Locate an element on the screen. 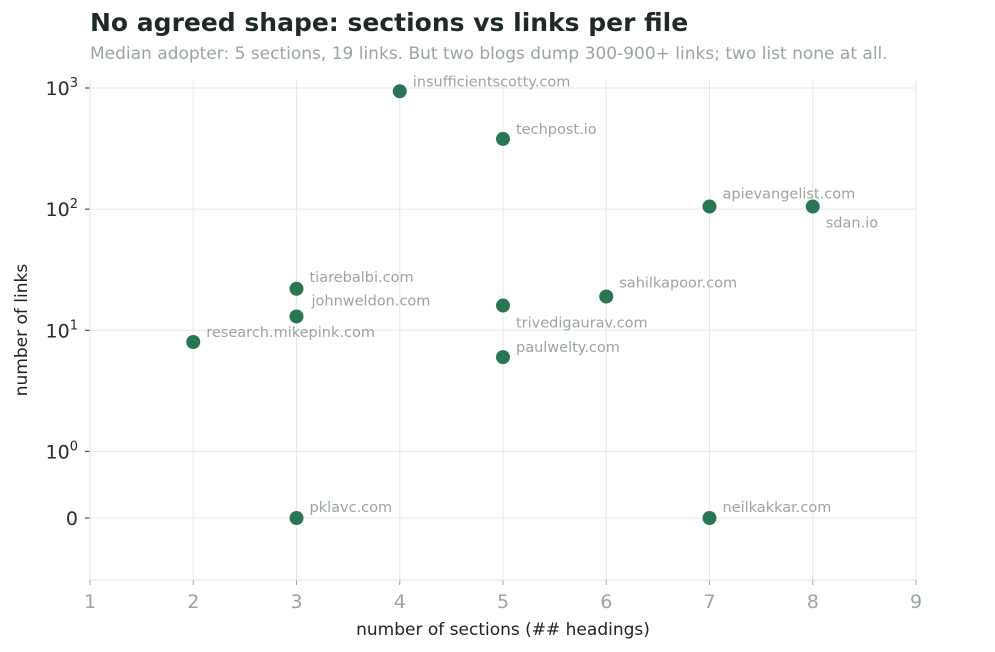  y-tick-label: 10³ is located at coordinates (62, 88).